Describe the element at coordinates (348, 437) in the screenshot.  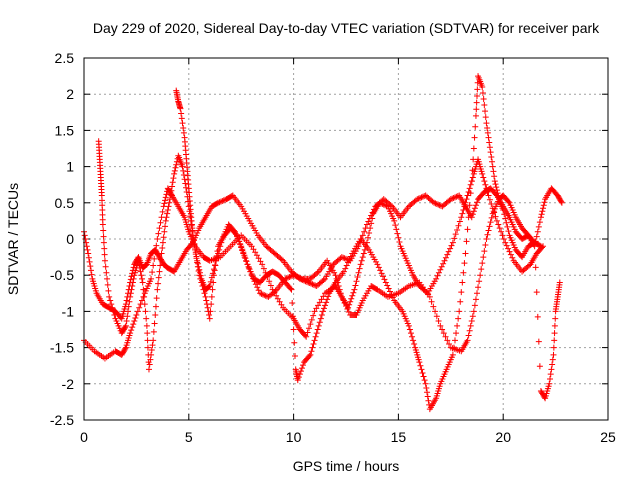
I see `x-tick-labels: 0 5 10 15 20 25` at that location.